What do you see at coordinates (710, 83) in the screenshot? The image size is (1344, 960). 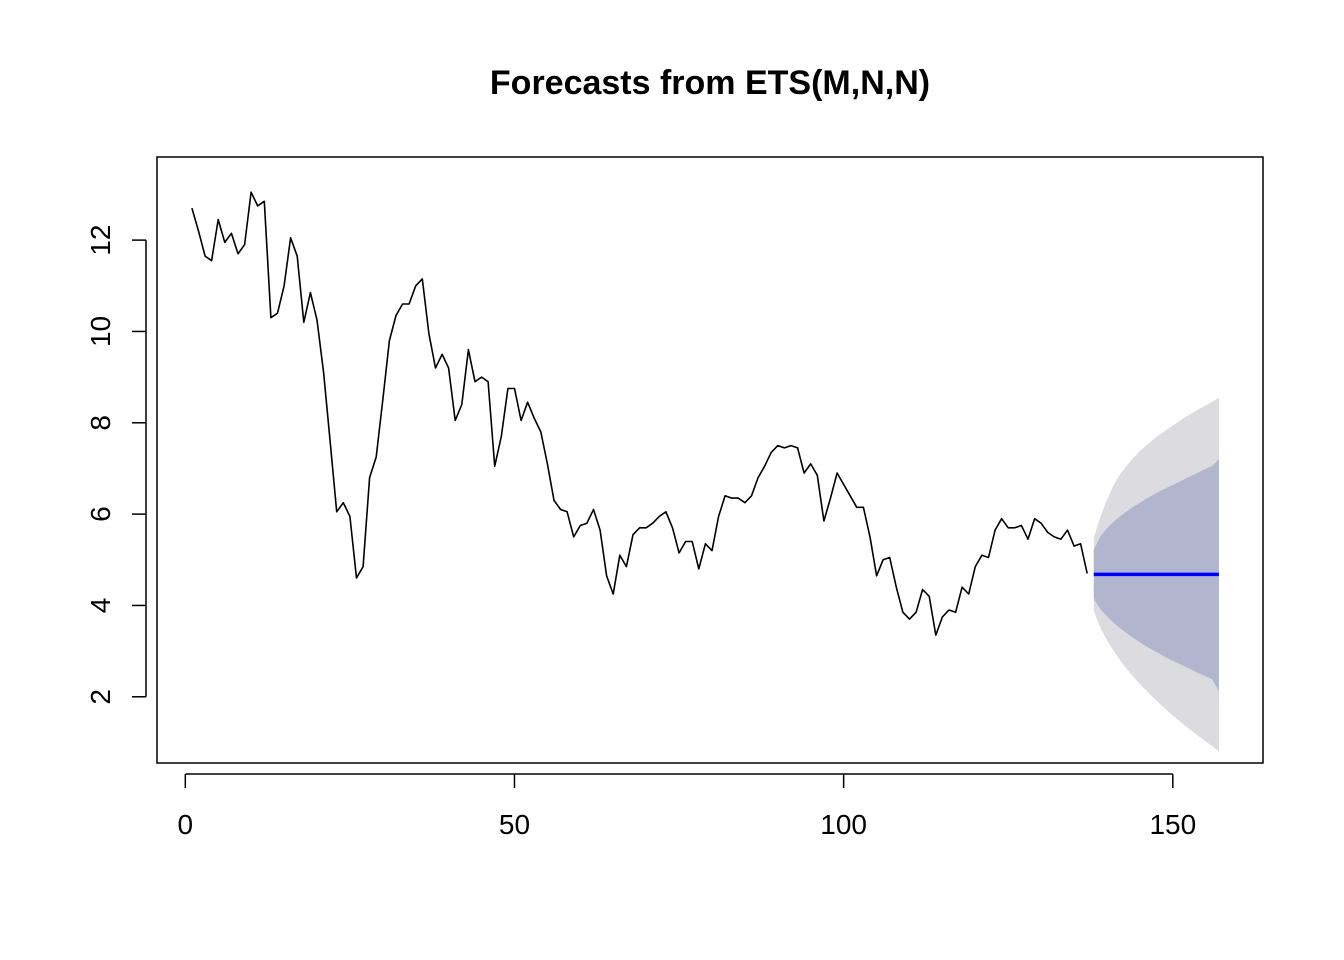 I see `chart-title: Forecasts from ETS(M,N,N)` at bounding box center [710, 83].